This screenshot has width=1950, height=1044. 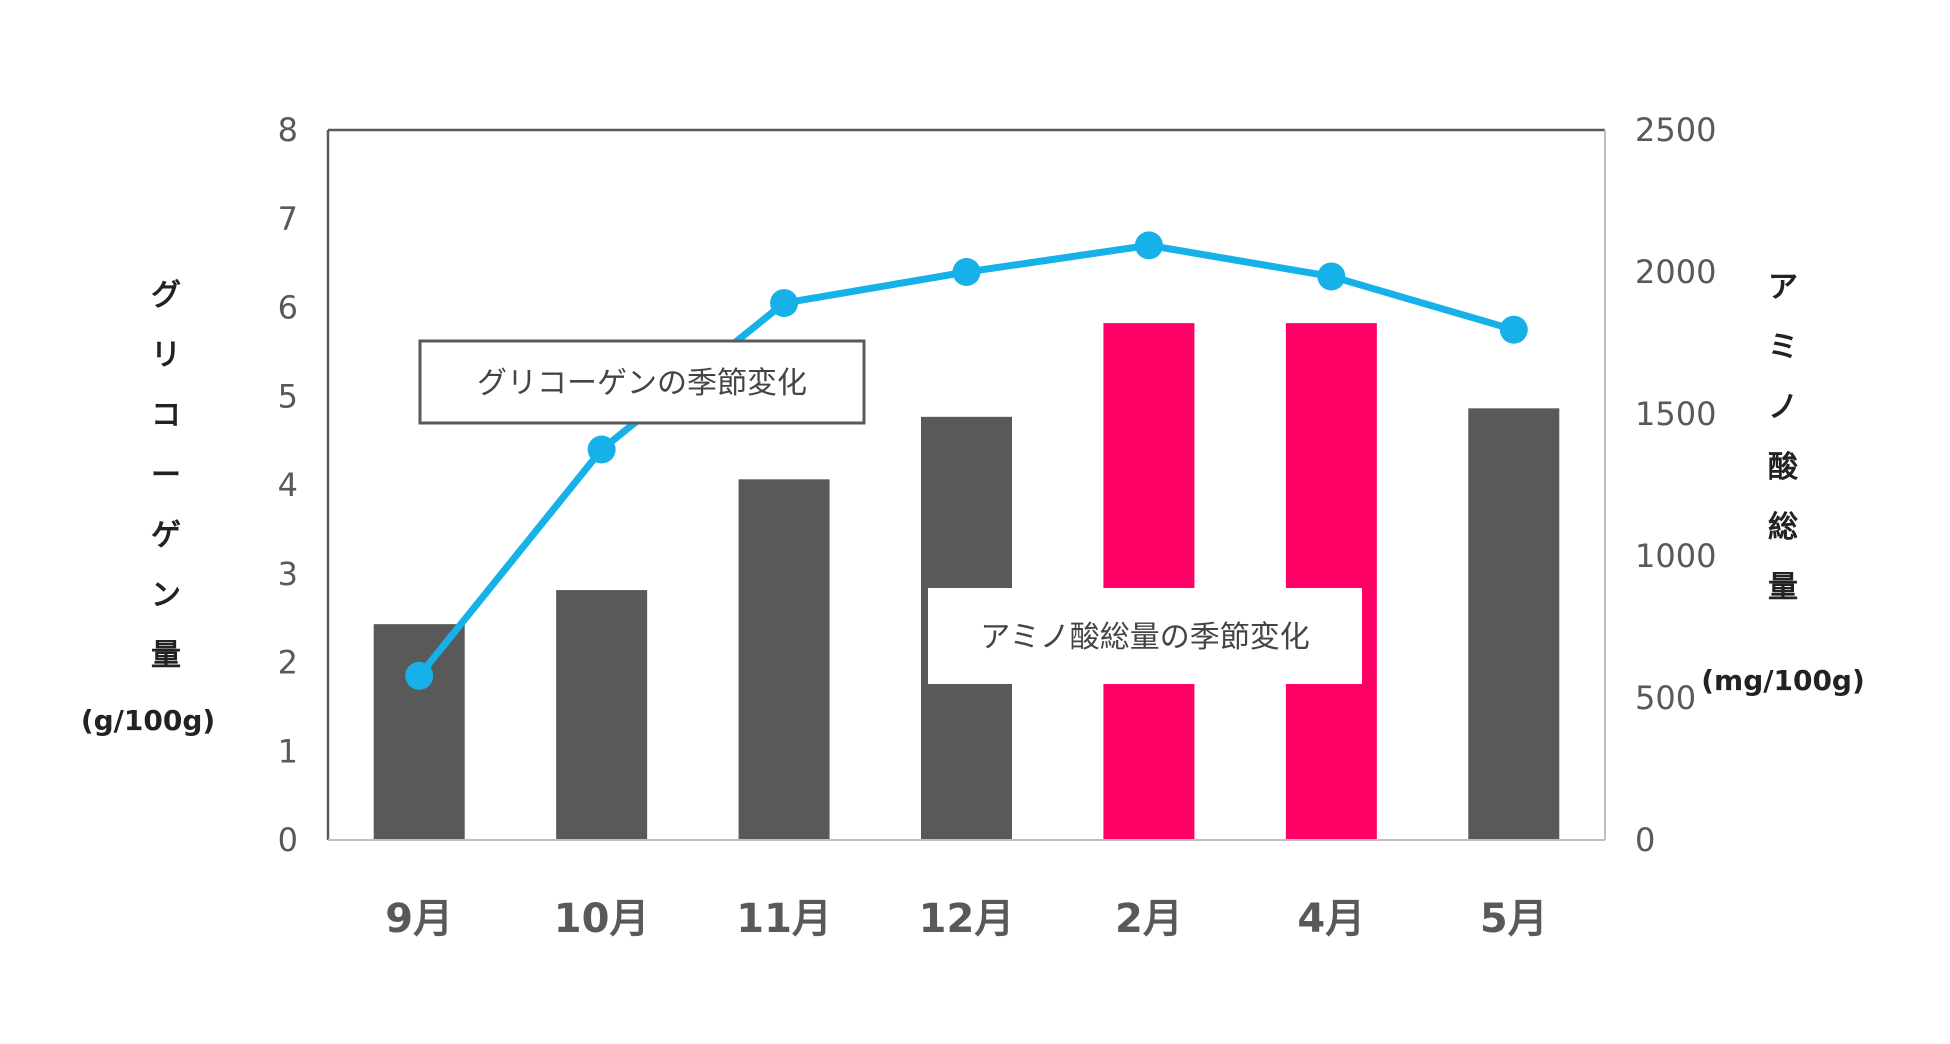 I want to click on left-tick-label: 3, so click(x=288, y=574).